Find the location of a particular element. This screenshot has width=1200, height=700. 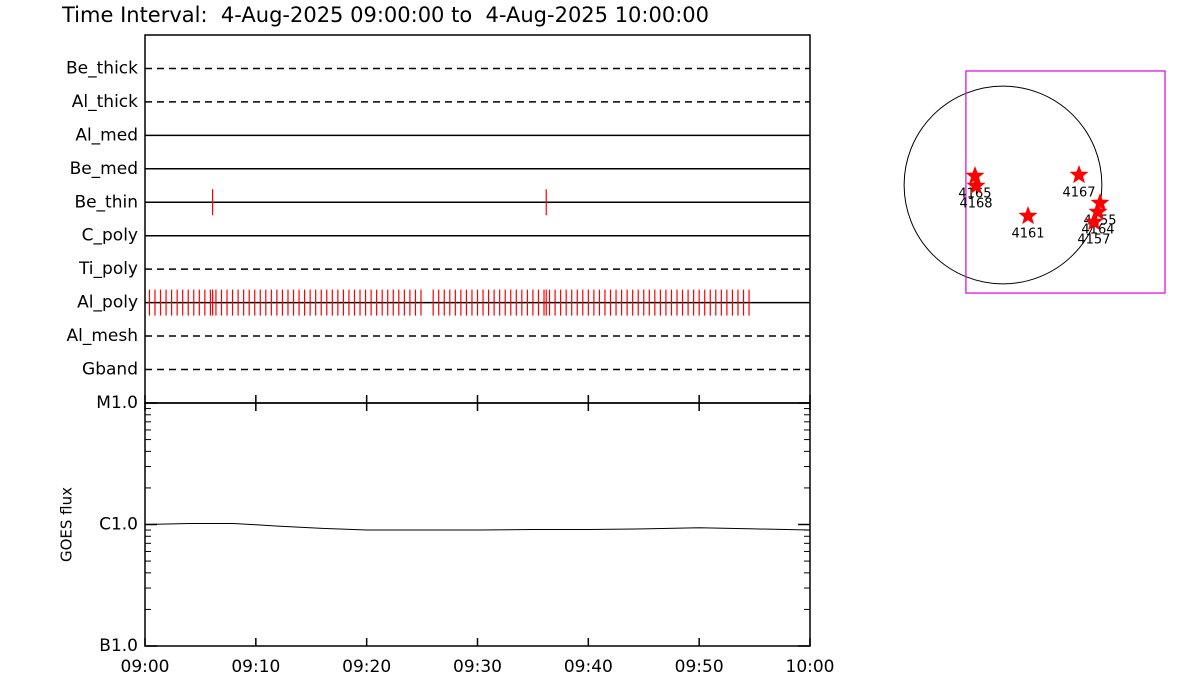

region-label: 4167 is located at coordinates (1078, 193).